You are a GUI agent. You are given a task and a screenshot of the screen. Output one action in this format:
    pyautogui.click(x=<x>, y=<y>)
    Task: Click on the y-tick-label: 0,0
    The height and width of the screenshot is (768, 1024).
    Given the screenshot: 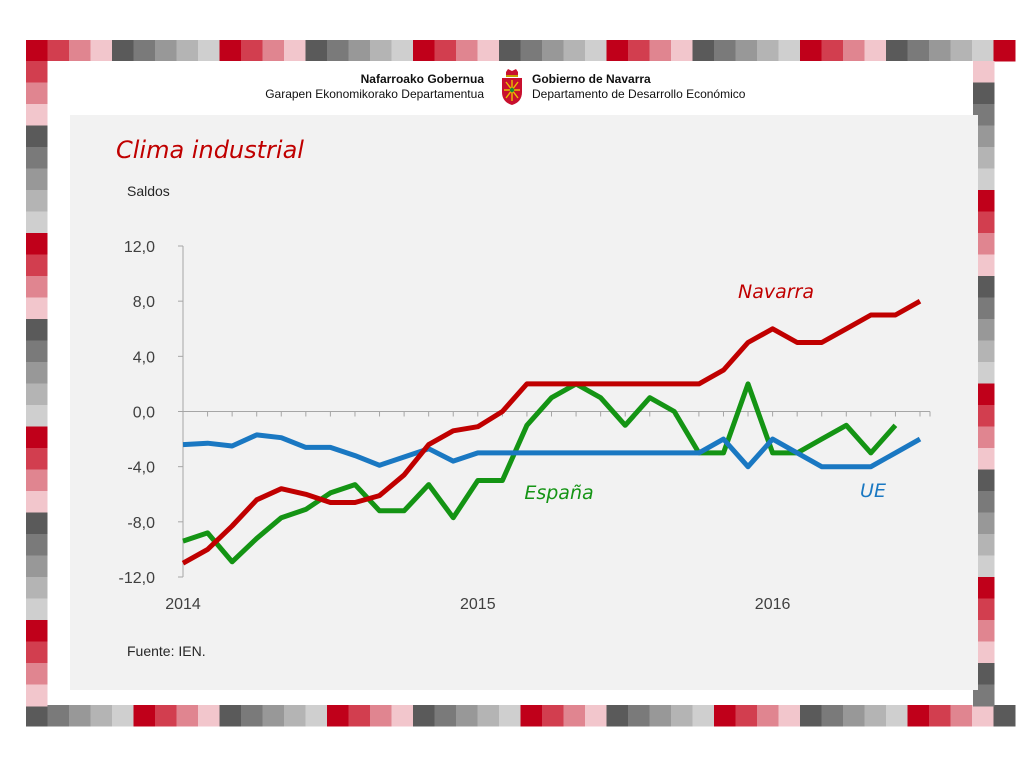 What is the action you would take?
    pyautogui.click(x=144, y=413)
    